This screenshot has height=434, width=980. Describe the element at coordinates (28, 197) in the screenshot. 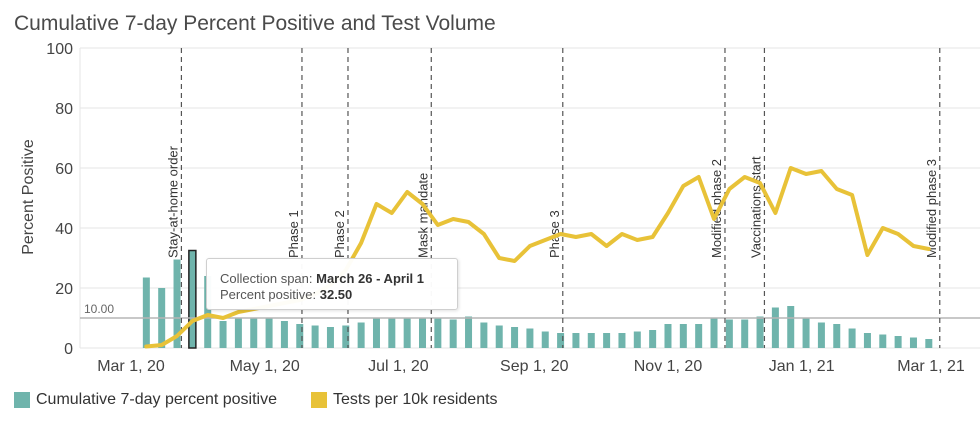

I see `y-axis-label: Percent Positive` at that location.